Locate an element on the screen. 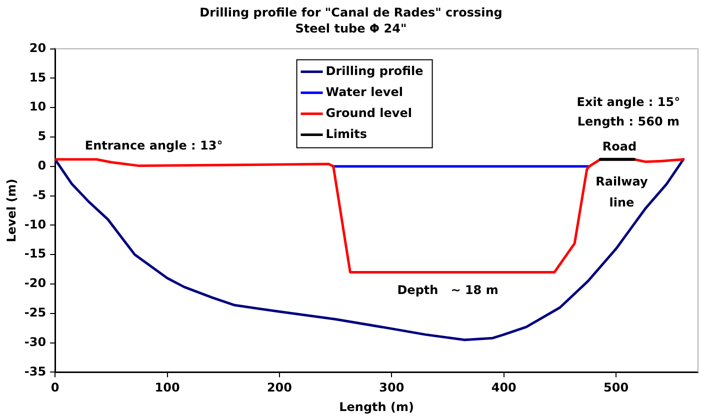 This screenshot has width=704, height=418. annotation: Railway line is located at coordinates (622, 192).